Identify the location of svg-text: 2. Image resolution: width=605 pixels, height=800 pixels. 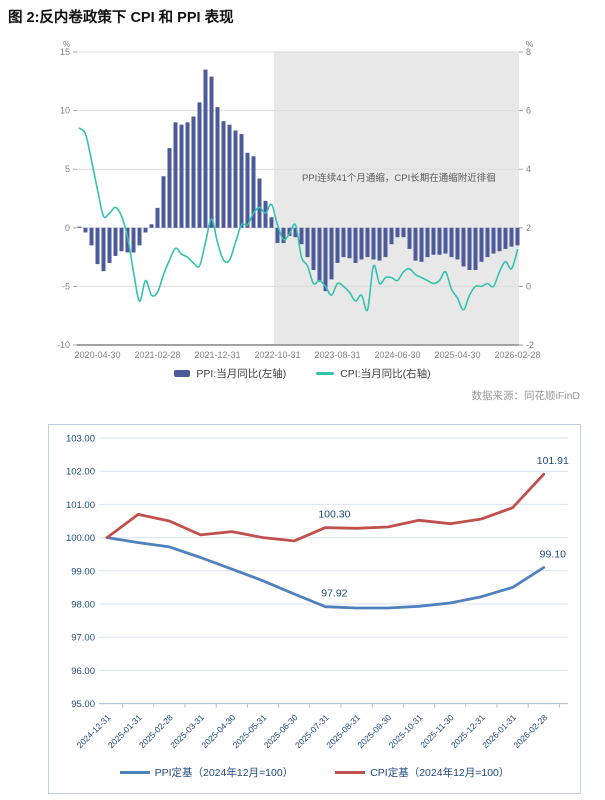
(528, 228).